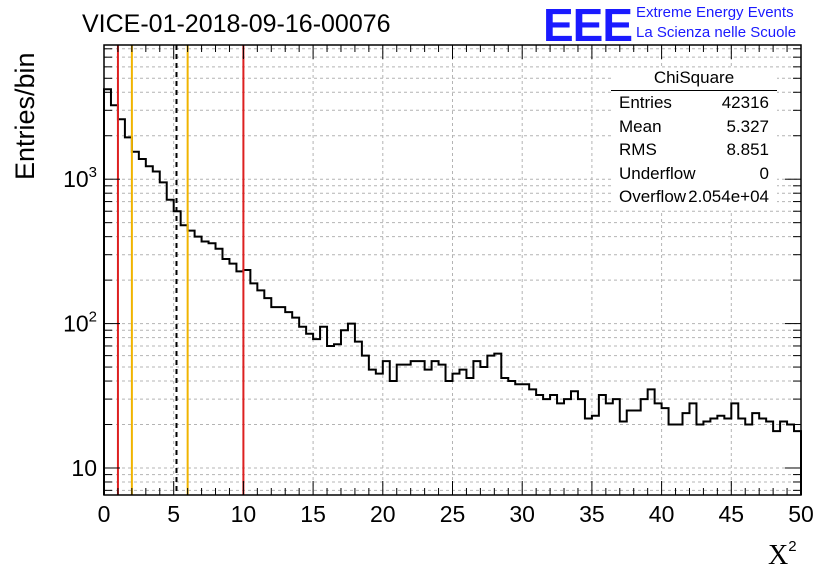  Describe the element at coordinates (653, 196) in the screenshot. I see `stats-key: Overflow` at that location.